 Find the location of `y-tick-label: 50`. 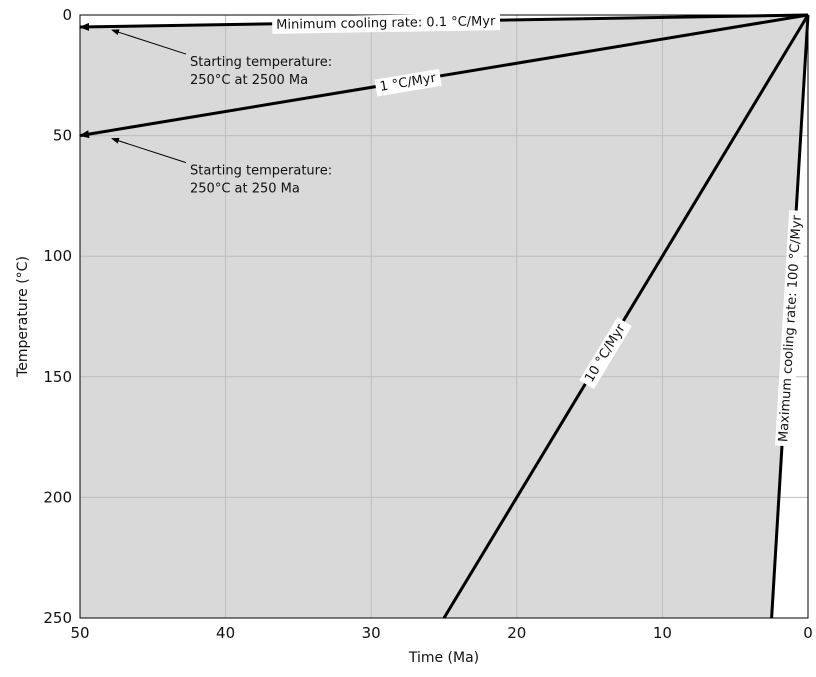

y-tick-label: 50 is located at coordinates (62, 136).